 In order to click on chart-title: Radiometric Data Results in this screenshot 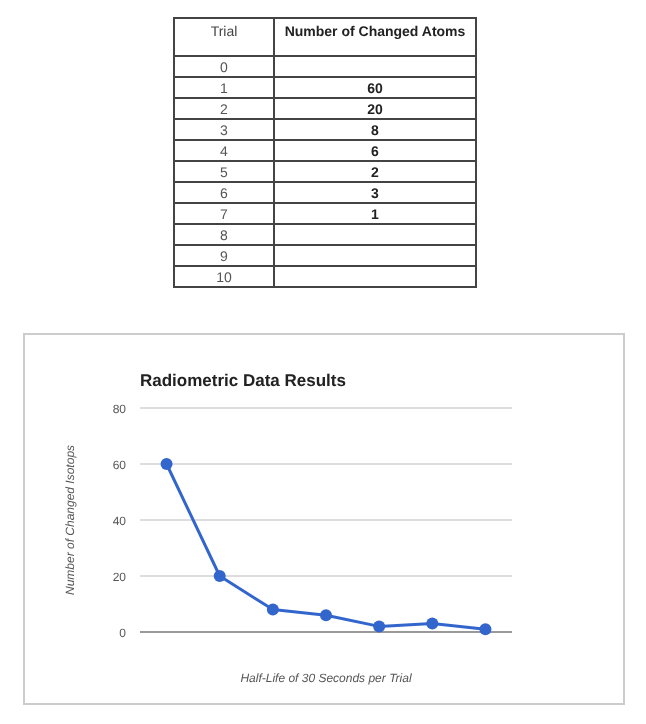, I will do `click(243, 380)`.